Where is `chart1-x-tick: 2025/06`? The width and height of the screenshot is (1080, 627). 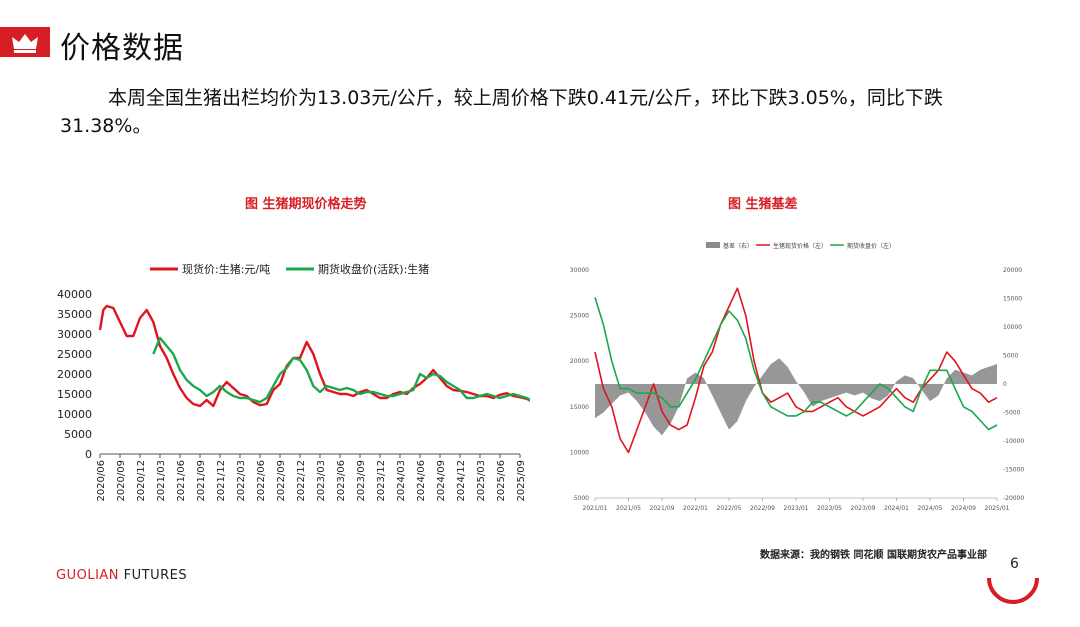
chart1-x-tick: 2025/06 is located at coordinates (501, 481).